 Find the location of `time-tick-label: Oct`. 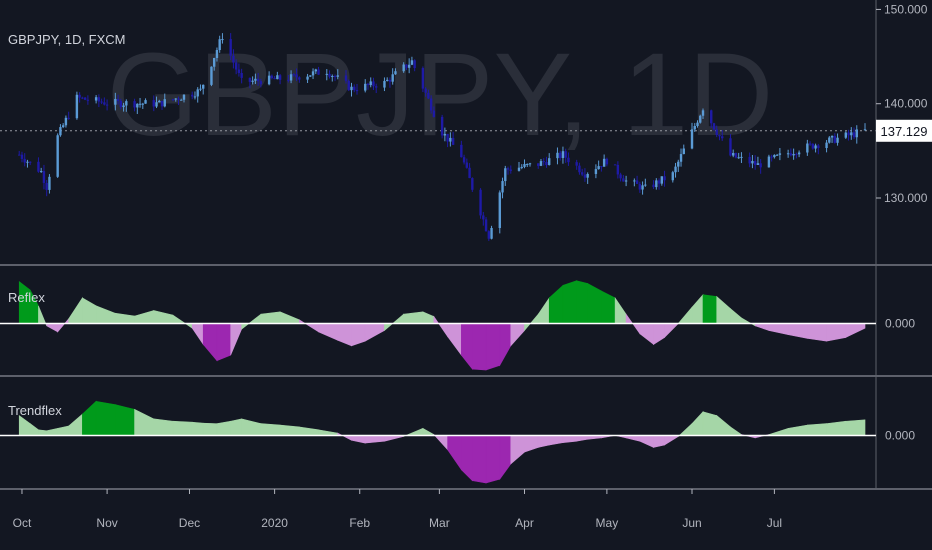

time-tick-label: Oct is located at coordinates (22, 523).